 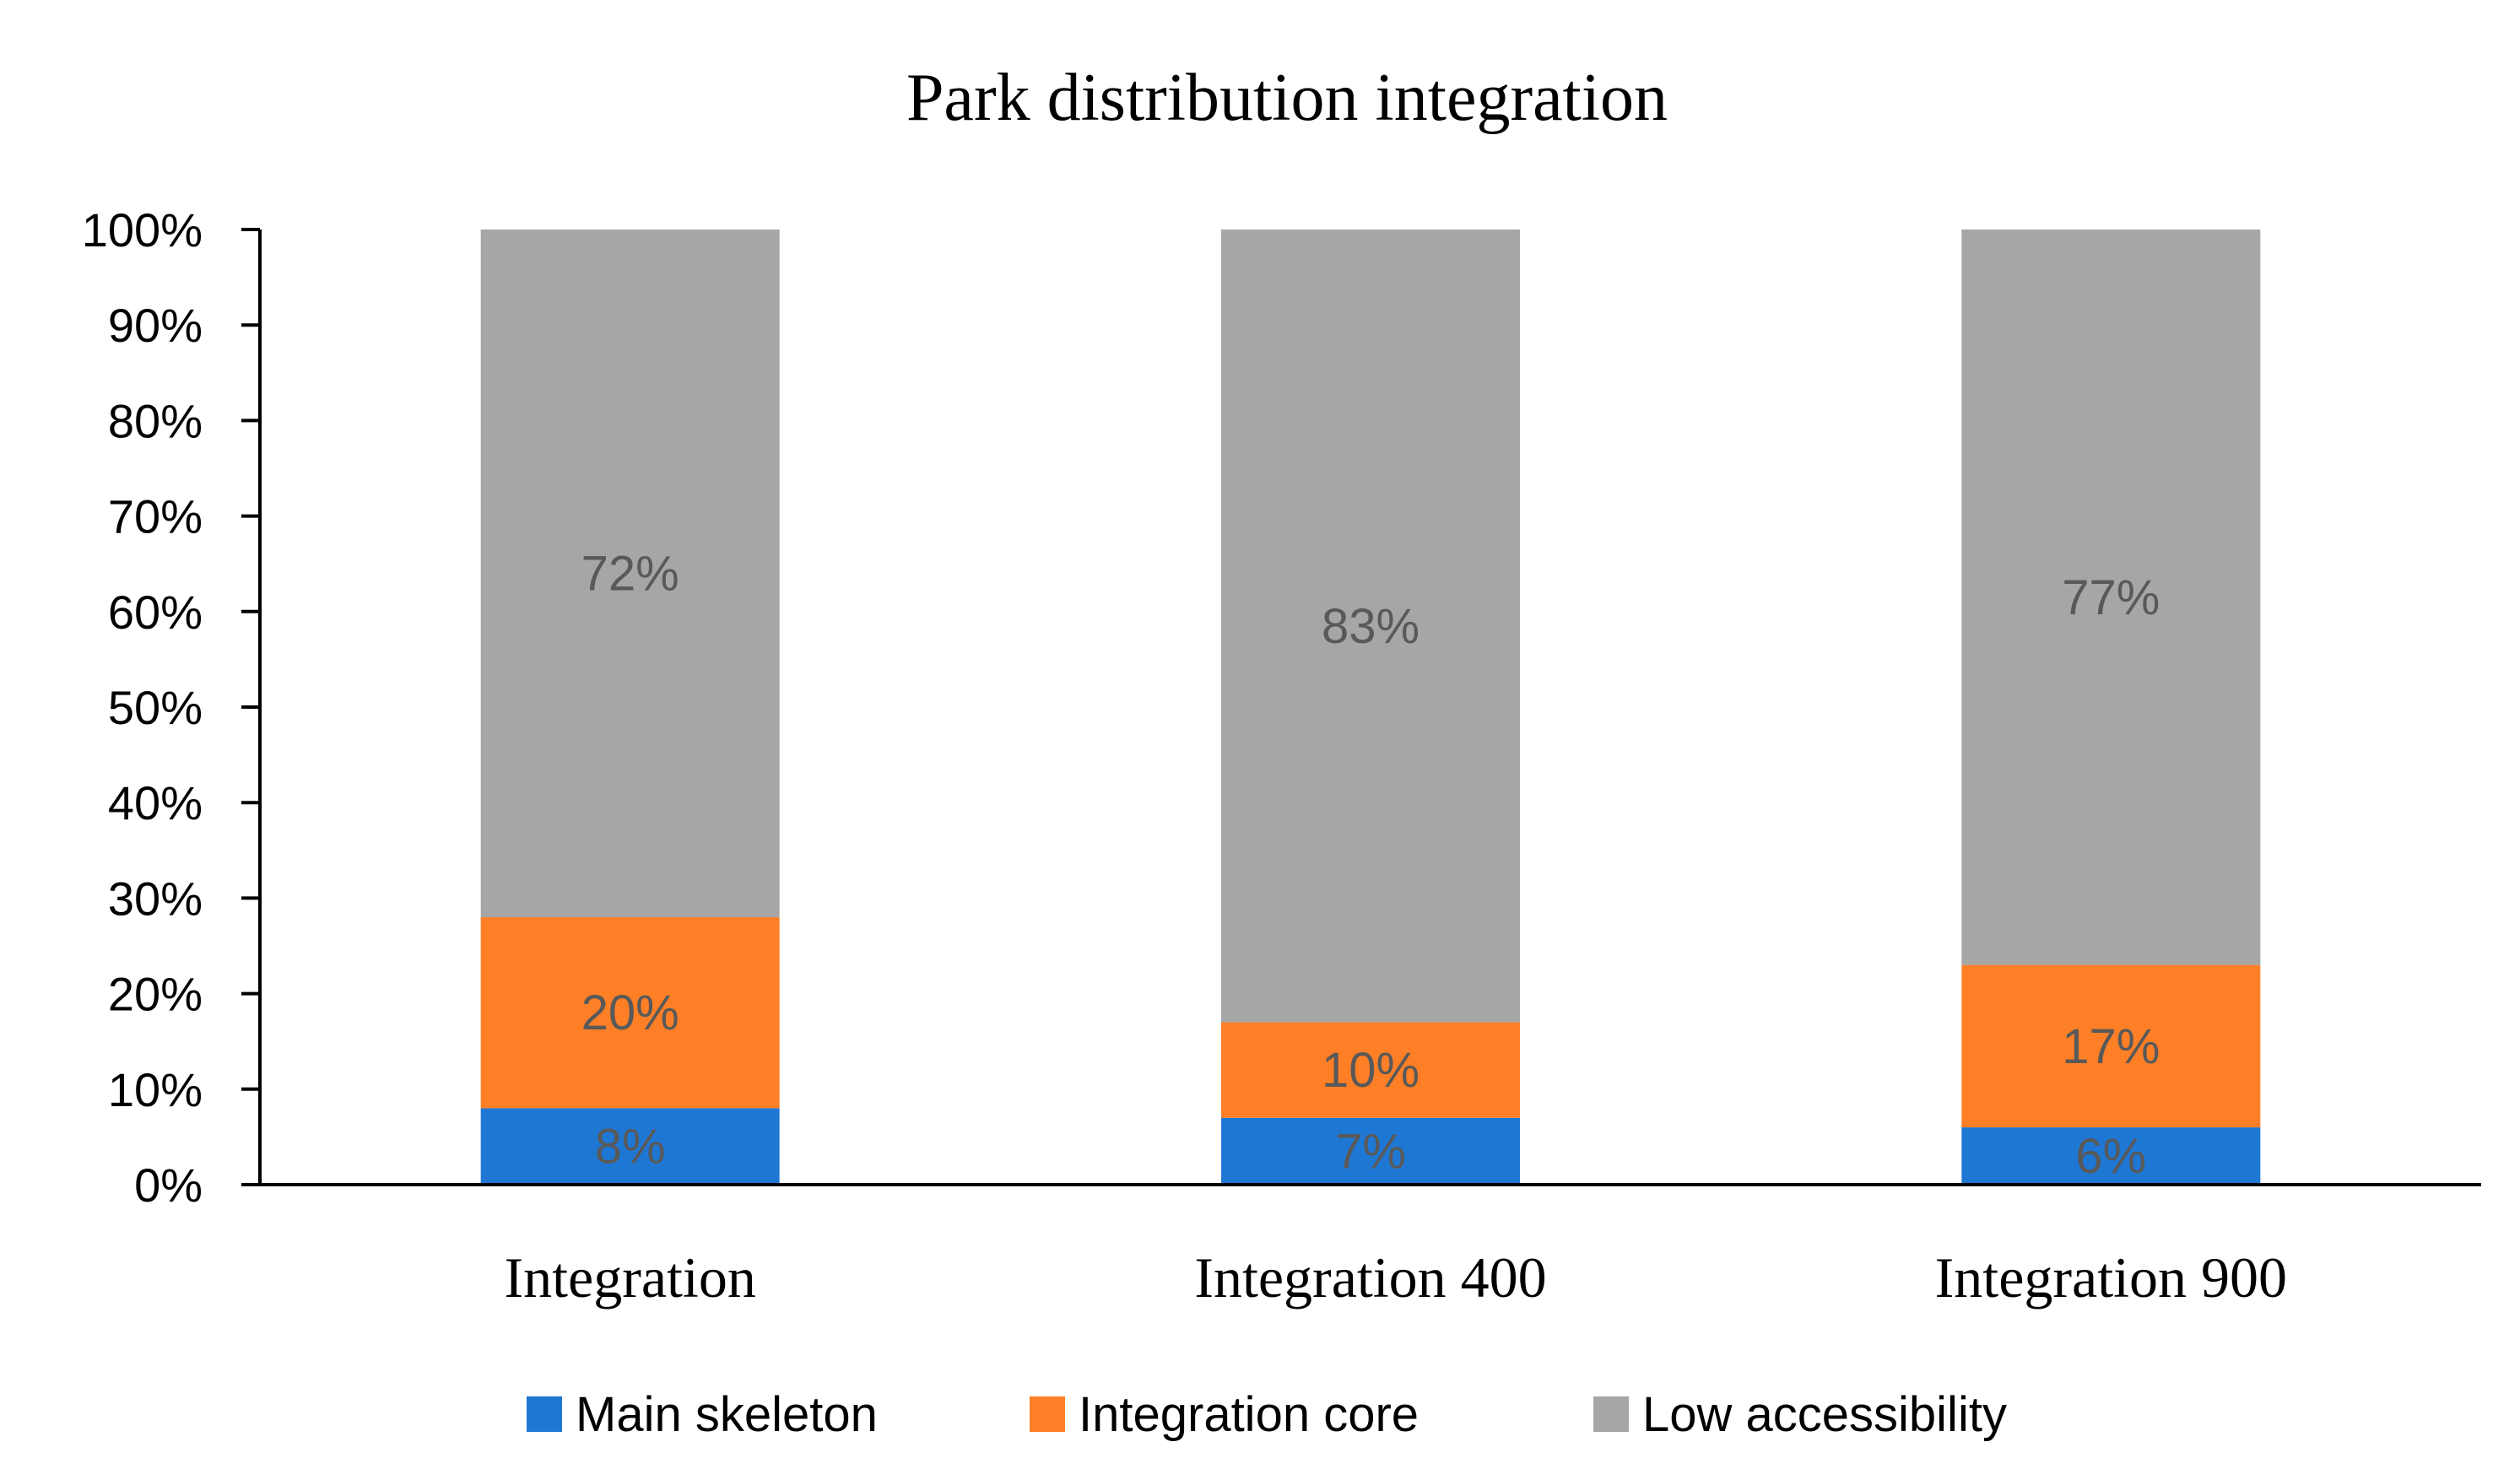 I want to click on data-label: 10%, so click(x=1371, y=1070).